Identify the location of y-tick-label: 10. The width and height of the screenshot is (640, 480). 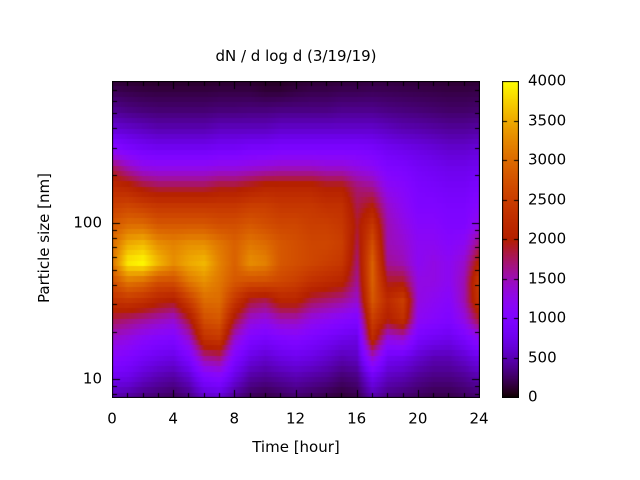
(92, 378).